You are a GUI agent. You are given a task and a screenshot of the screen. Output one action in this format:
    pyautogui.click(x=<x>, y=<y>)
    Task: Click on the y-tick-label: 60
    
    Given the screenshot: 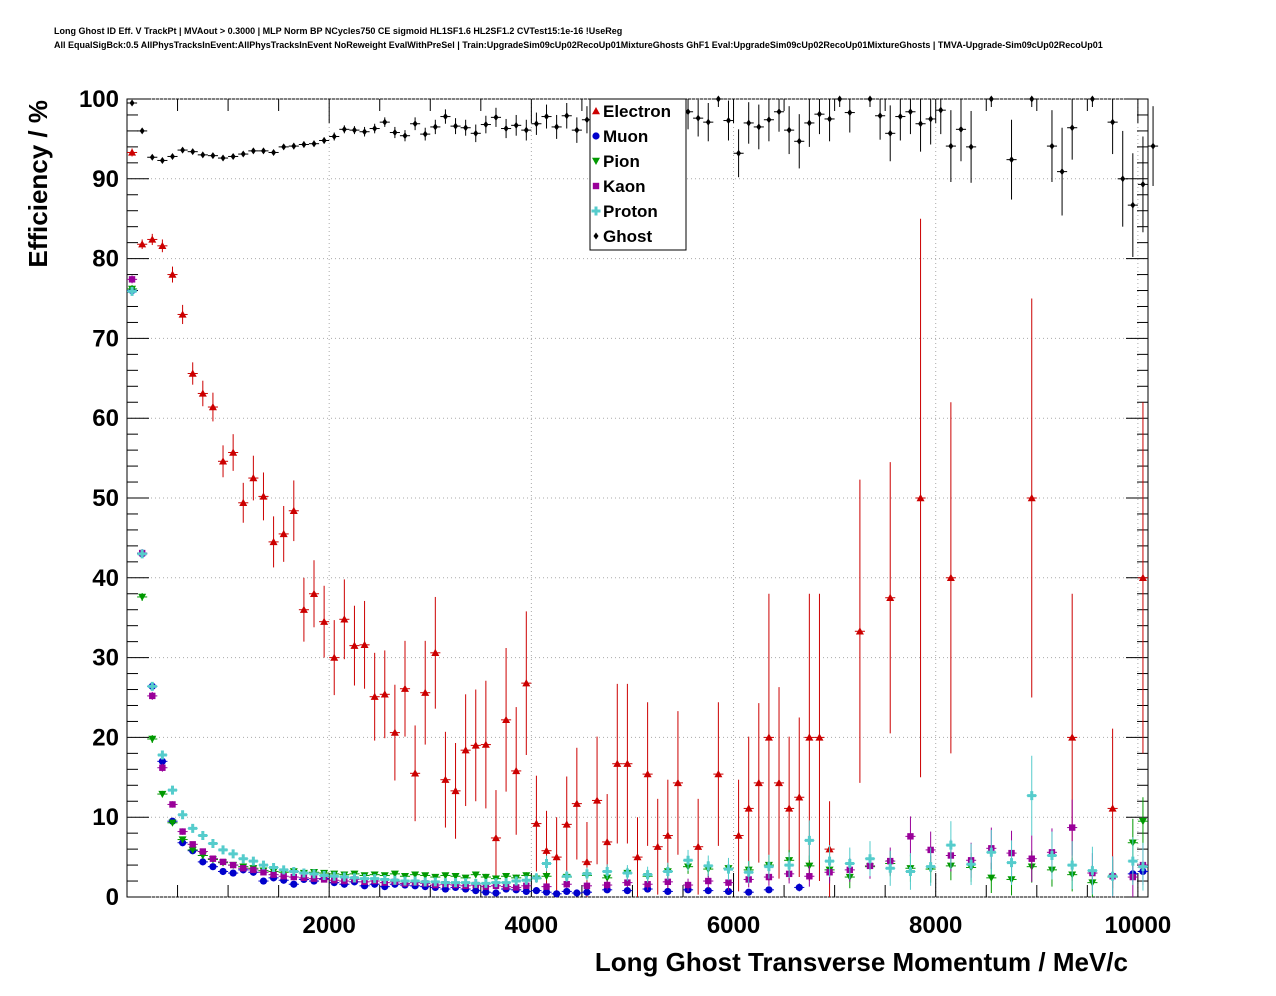 What is the action you would take?
    pyautogui.click(x=105, y=418)
    